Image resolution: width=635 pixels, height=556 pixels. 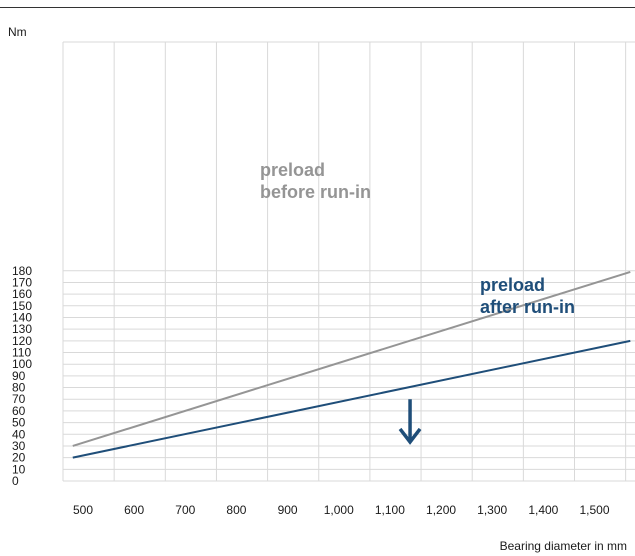 I want to click on annotation-0-line-1: before run-in, so click(x=315, y=192).